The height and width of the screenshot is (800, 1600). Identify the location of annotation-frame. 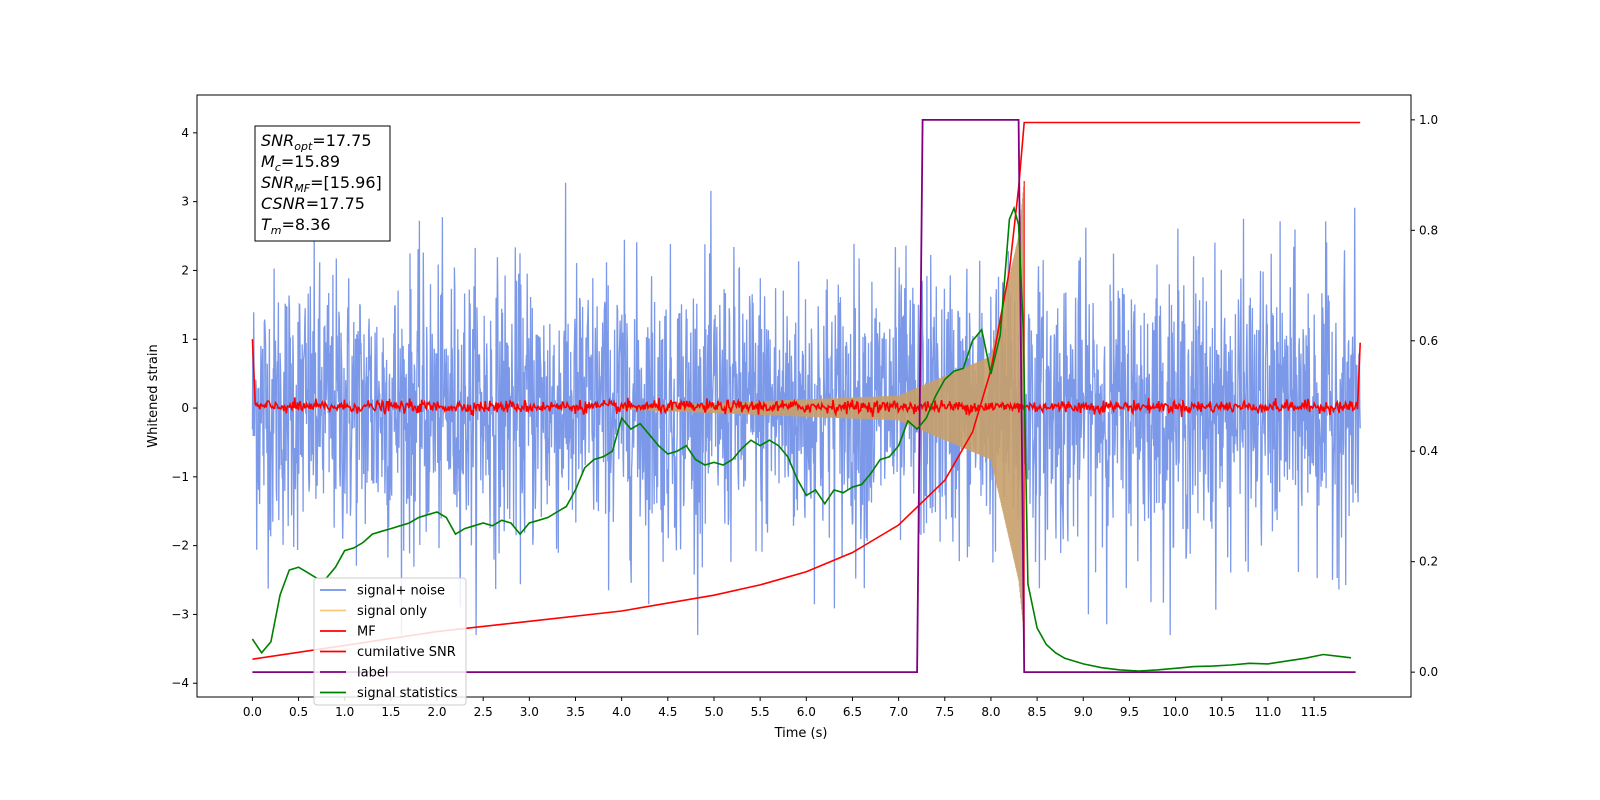
(322, 183).